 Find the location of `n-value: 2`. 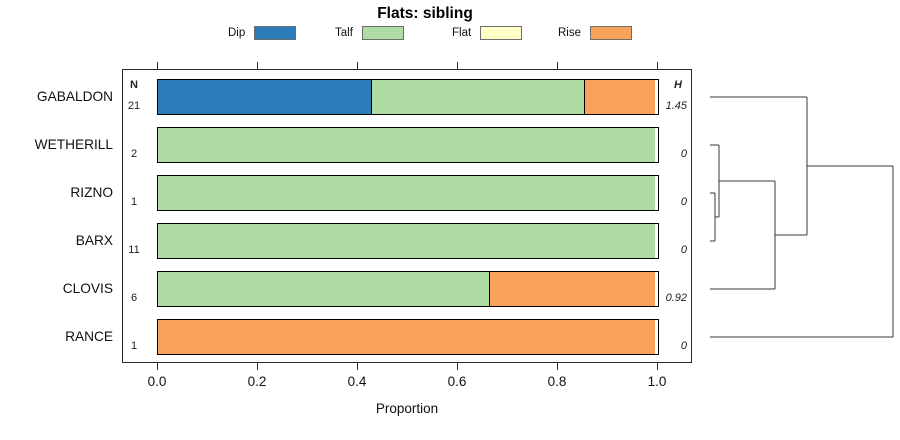

n-value: 2 is located at coordinates (134, 154).